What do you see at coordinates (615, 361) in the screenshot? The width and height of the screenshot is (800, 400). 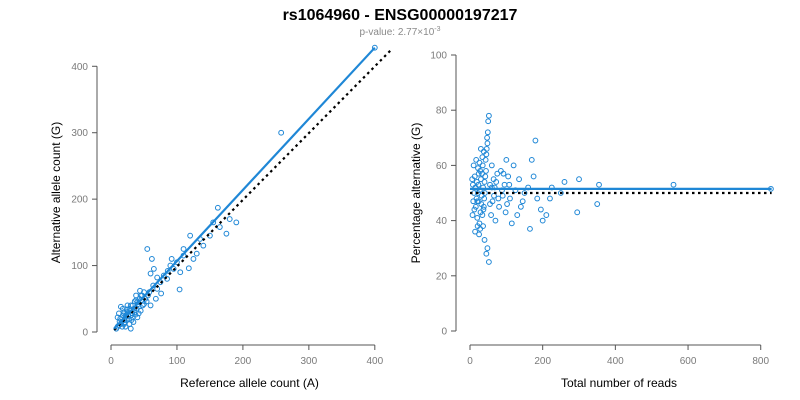 I see `x-tick-label: 400` at bounding box center [615, 361].